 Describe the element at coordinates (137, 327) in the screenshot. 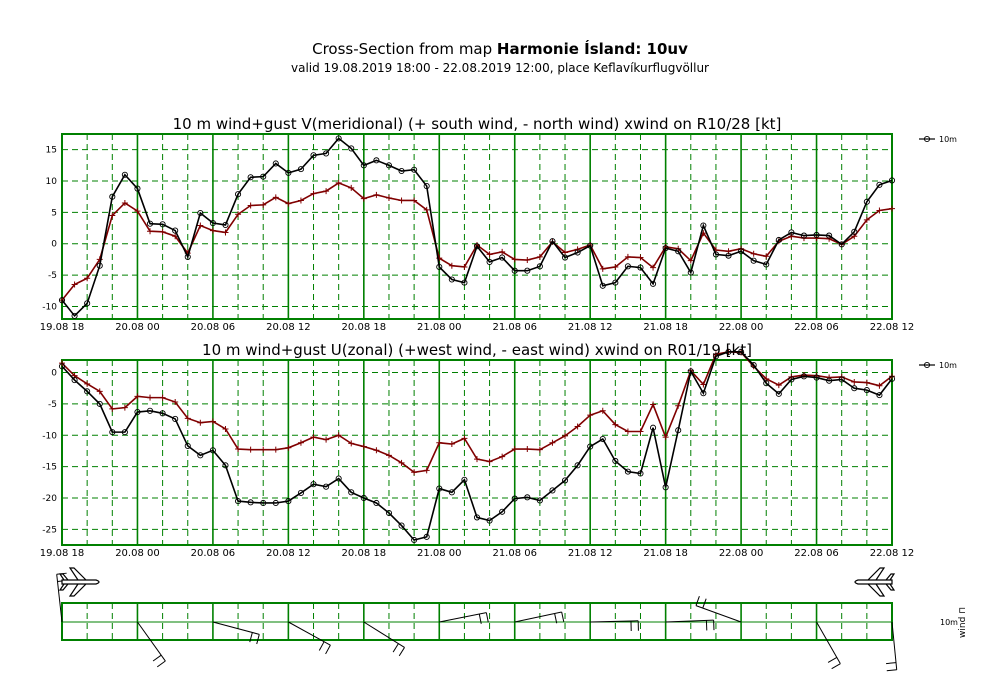

I see `x-tick-label: 20.08 00` at that location.